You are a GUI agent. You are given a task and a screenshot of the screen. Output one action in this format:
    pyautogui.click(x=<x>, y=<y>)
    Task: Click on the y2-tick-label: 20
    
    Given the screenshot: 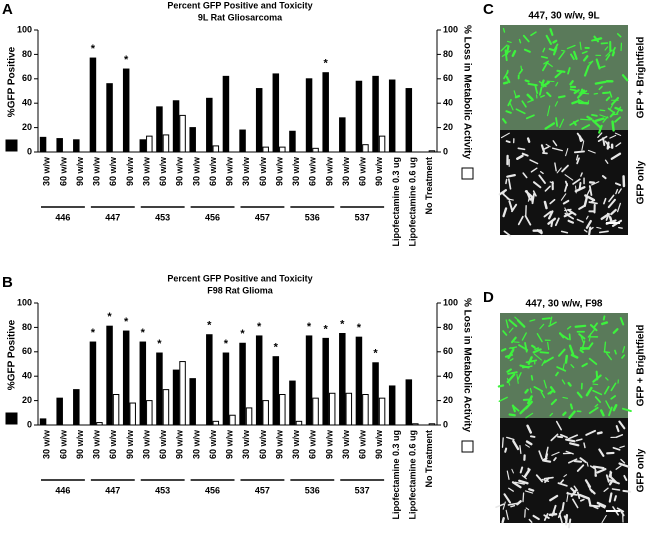 What is the action you would take?
    pyautogui.click(x=448, y=127)
    